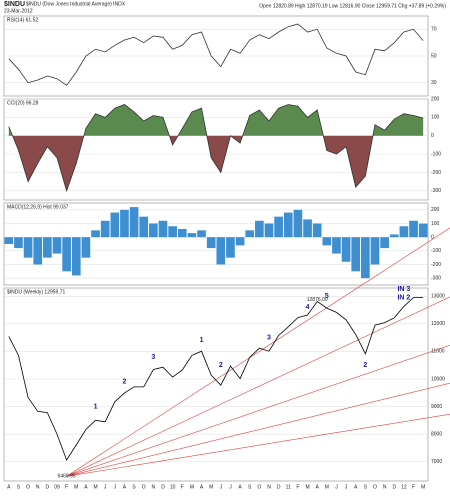 Image resolution: width=450 pixels, height=500 pixels. Describe the element at coordinates (308, 307) in the screenshot. I see `annotation: 4` at that location.